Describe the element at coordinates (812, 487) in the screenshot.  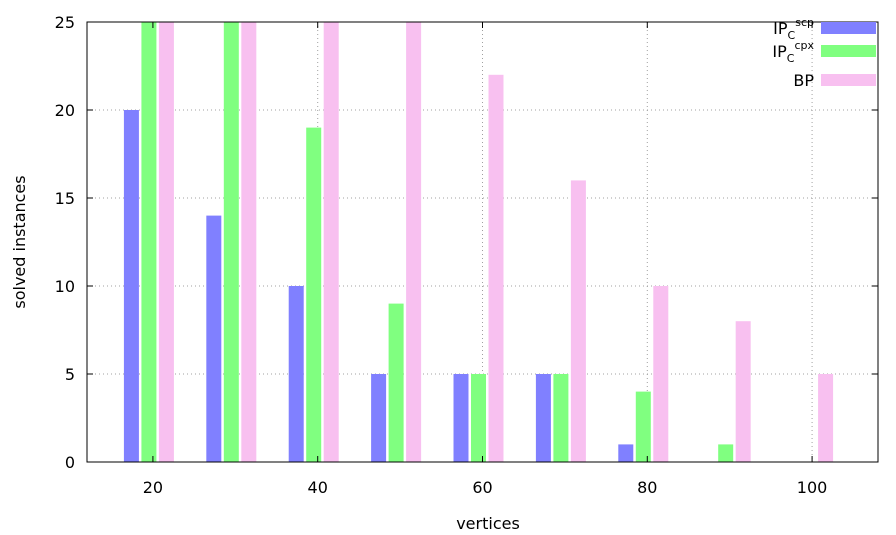
I see `x-tick-label: 100` at that location.